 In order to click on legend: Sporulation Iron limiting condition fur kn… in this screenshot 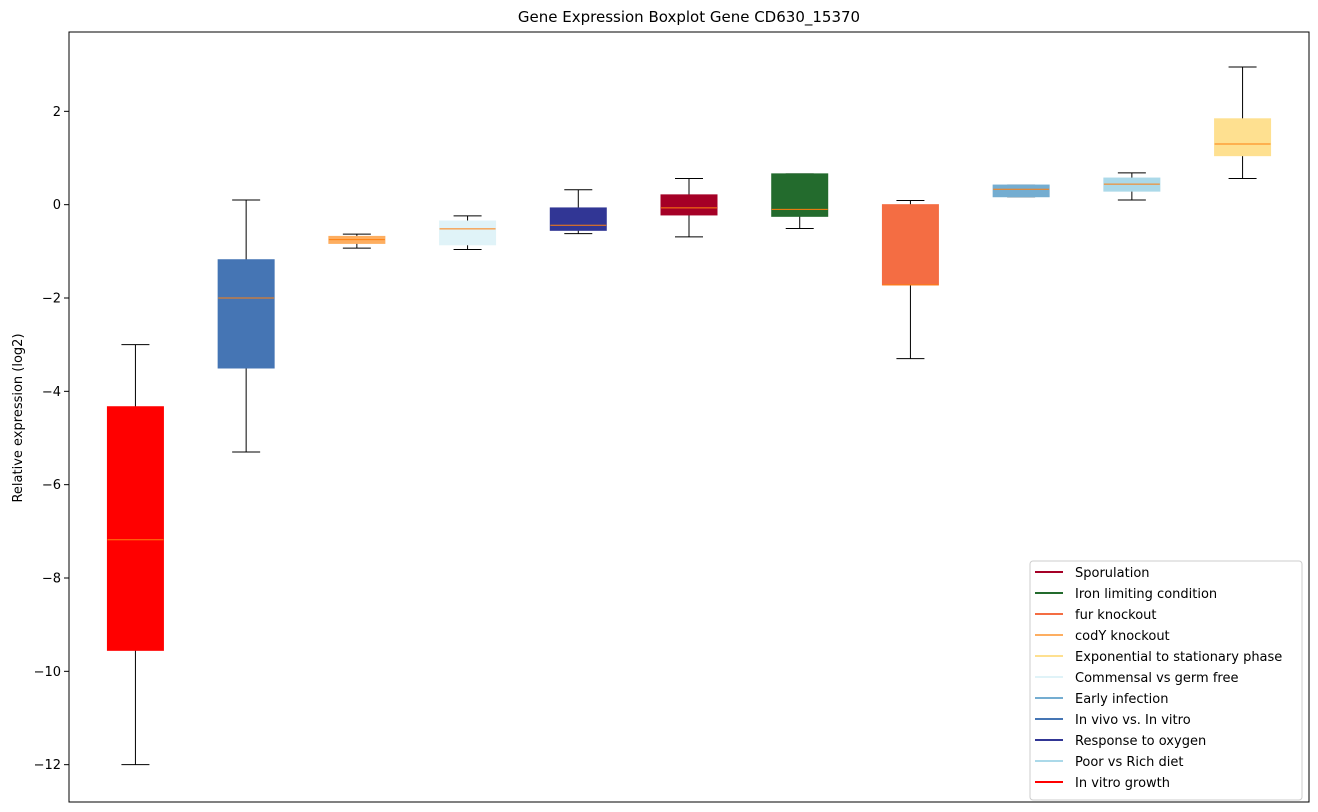, I will do `click(1166, 680)`.